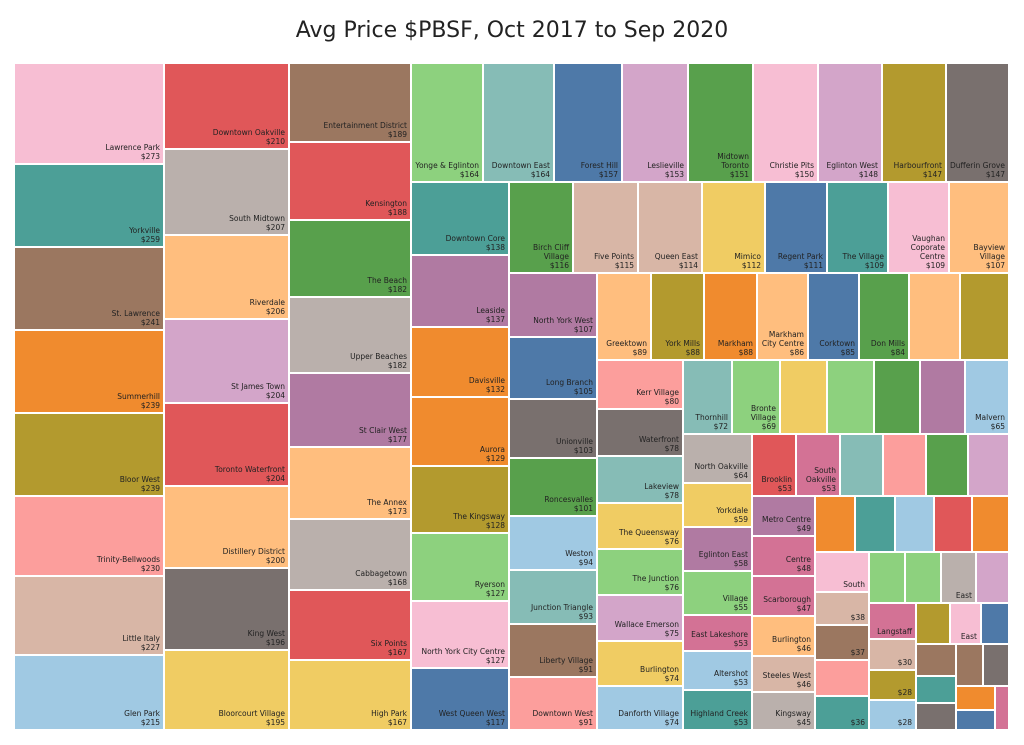  What do you see at coordinates (977, 122) in the screenshot?
I see `treemap-tile-dufferin-grove: Dufferin Grove $147` at bounding box center [977, 122].